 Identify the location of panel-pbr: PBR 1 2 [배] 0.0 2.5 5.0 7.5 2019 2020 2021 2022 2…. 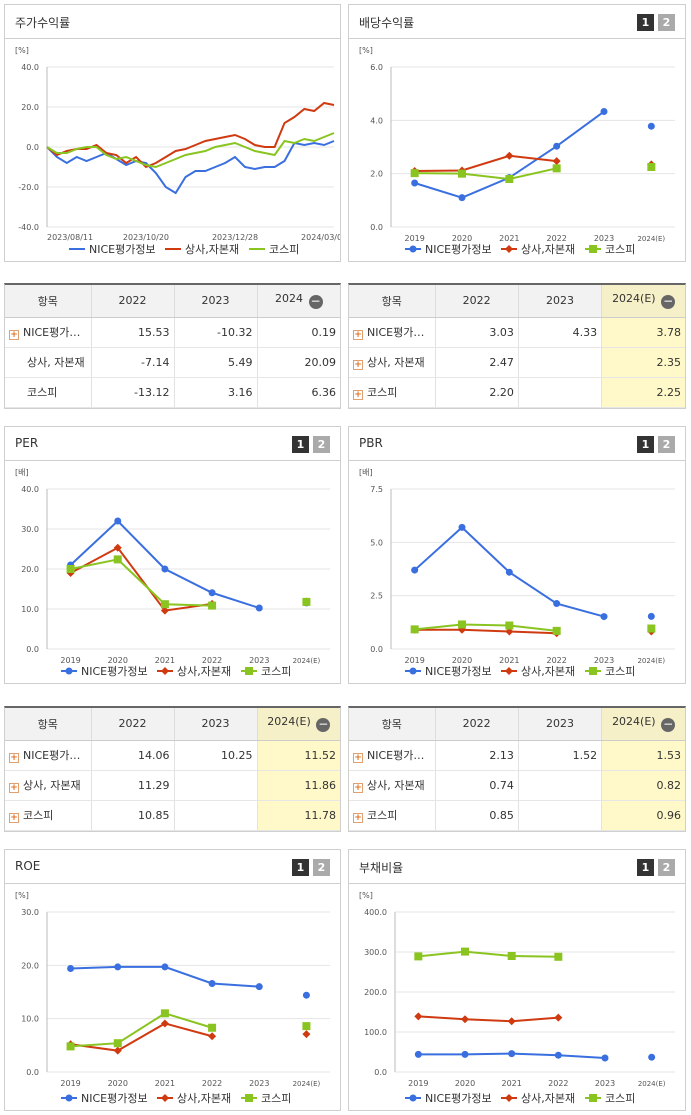
(517, 555).